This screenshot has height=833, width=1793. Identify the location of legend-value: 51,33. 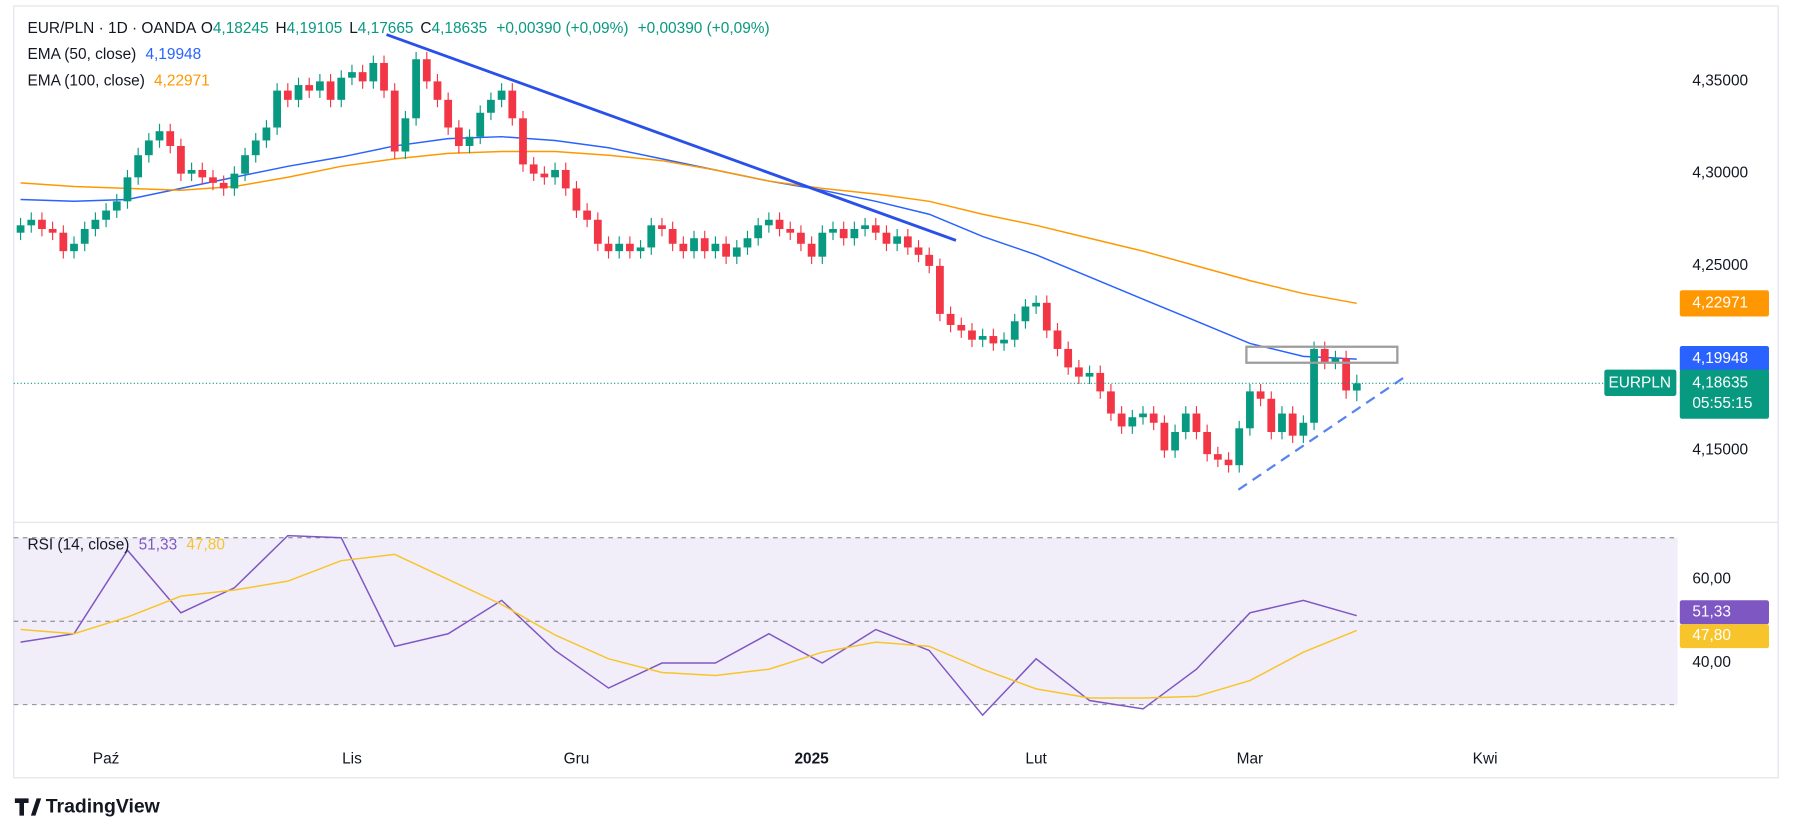
(158, 545).